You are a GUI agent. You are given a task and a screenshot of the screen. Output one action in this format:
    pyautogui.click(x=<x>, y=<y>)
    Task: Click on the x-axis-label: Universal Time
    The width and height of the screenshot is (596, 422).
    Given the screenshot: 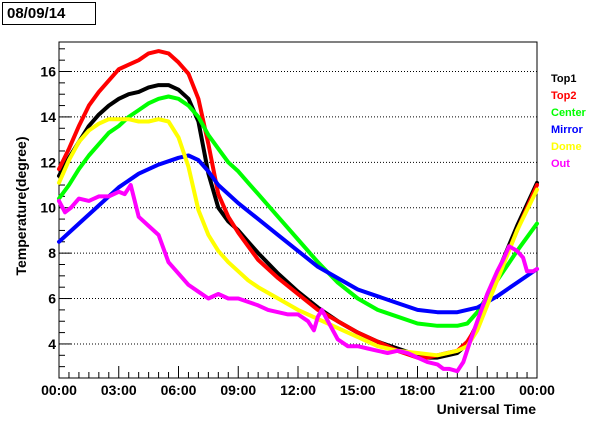 What is the action you would take?
    pyautogui.click(x=487, y=409)
    